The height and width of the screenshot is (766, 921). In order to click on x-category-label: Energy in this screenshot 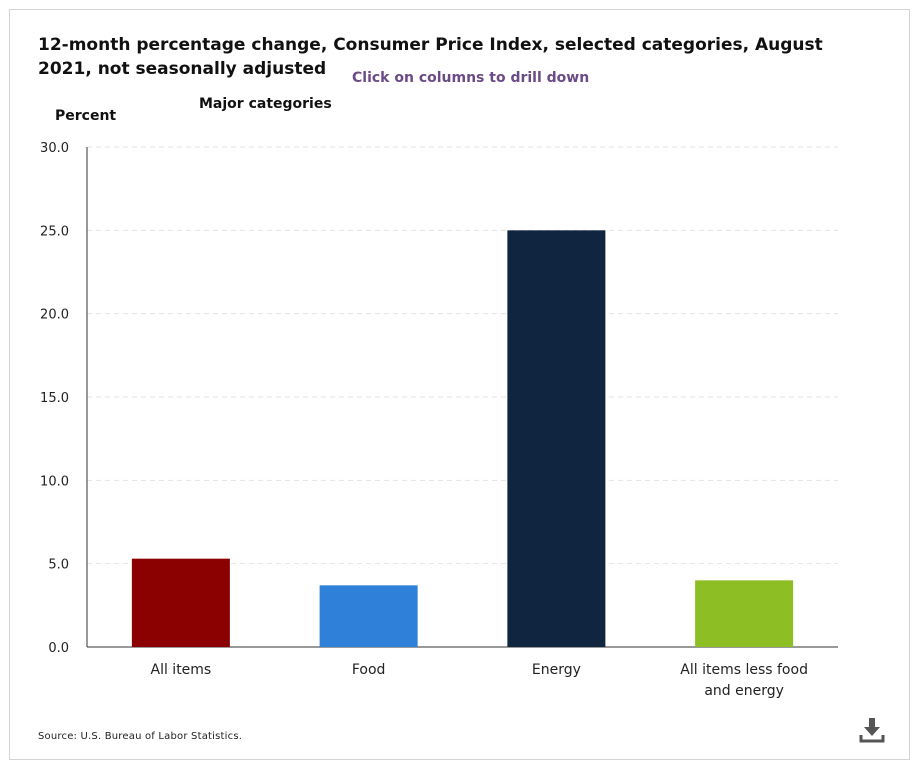, I will do `click(556, 670)`.